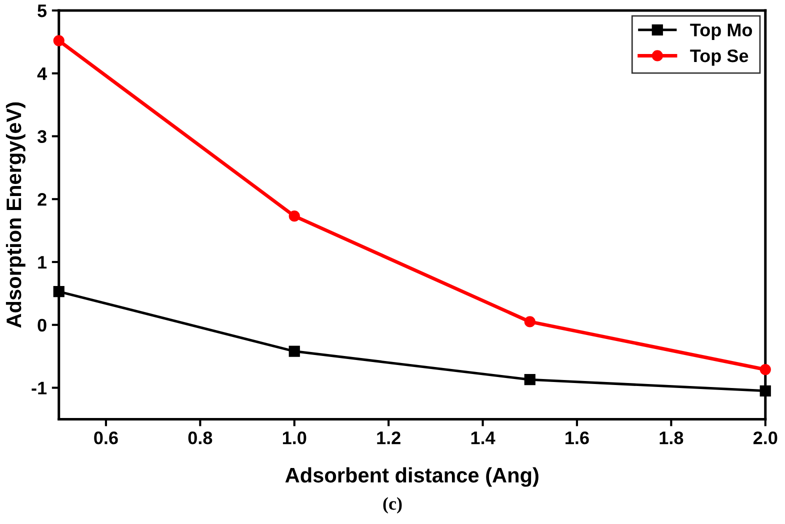 This screenshot has width=785, height=524. Describe the element at coordinates (411, 477) in the screenshot. I see `x-axis-title: Adsorbent distance (Ang)` at that location.